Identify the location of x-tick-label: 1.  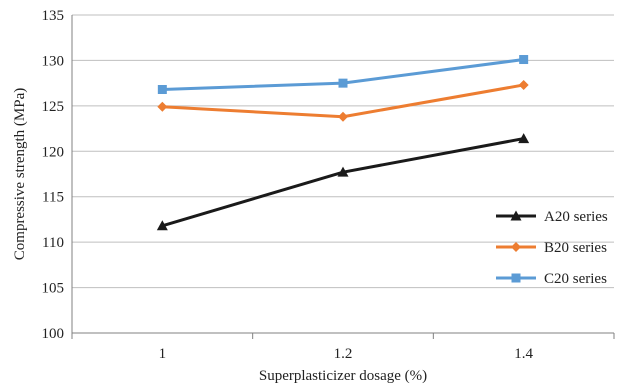
(163, 354).